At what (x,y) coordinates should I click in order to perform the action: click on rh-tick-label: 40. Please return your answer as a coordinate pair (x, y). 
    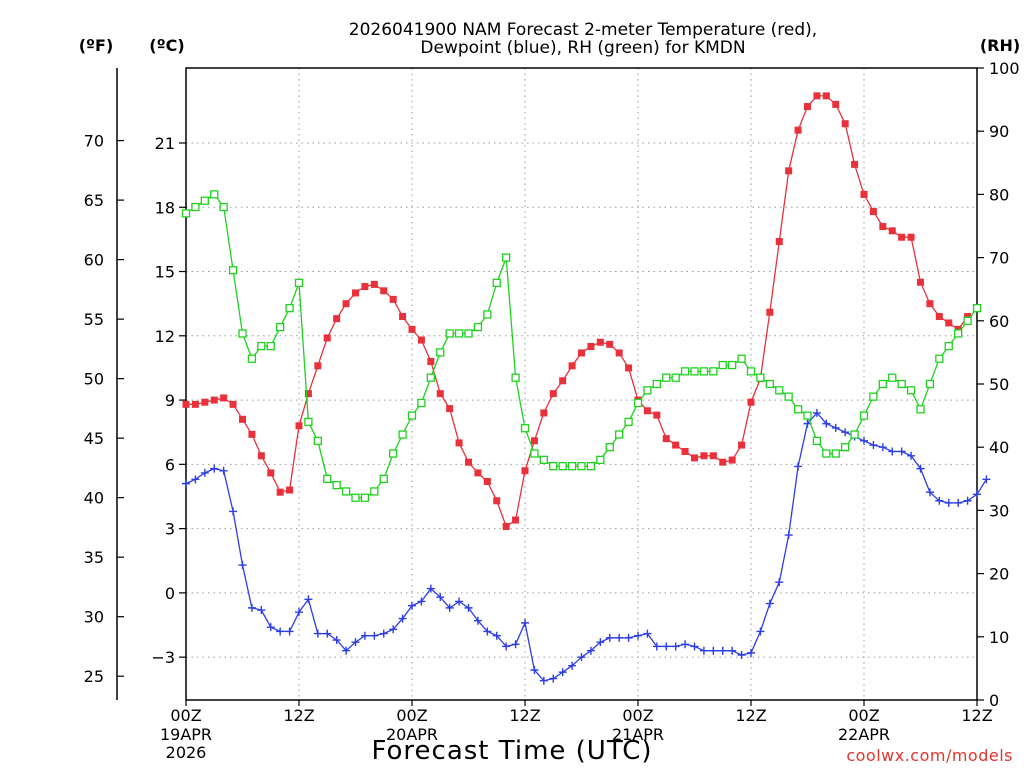
    Looking at the image, I should click on (999, 447).